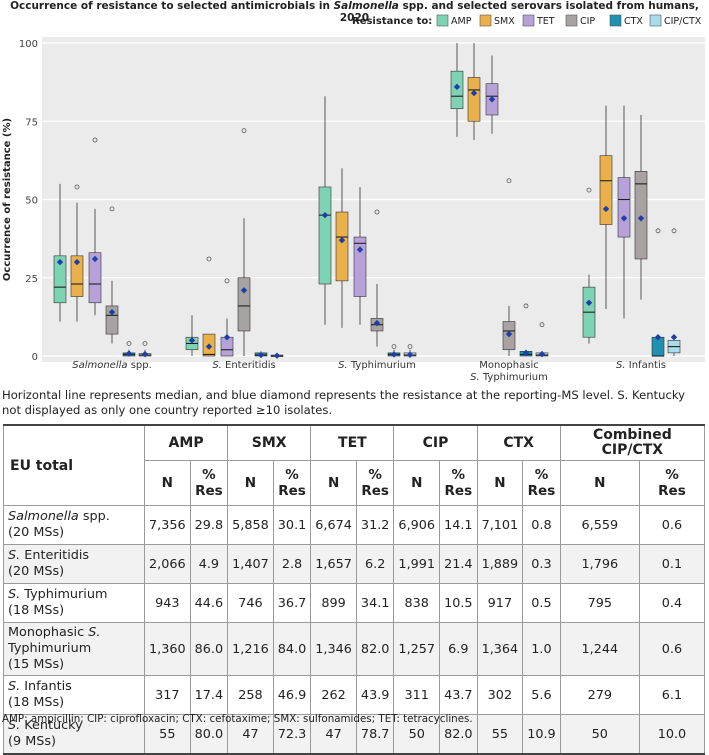  I want to click on table-cell: 1,991, so click(417, 564).